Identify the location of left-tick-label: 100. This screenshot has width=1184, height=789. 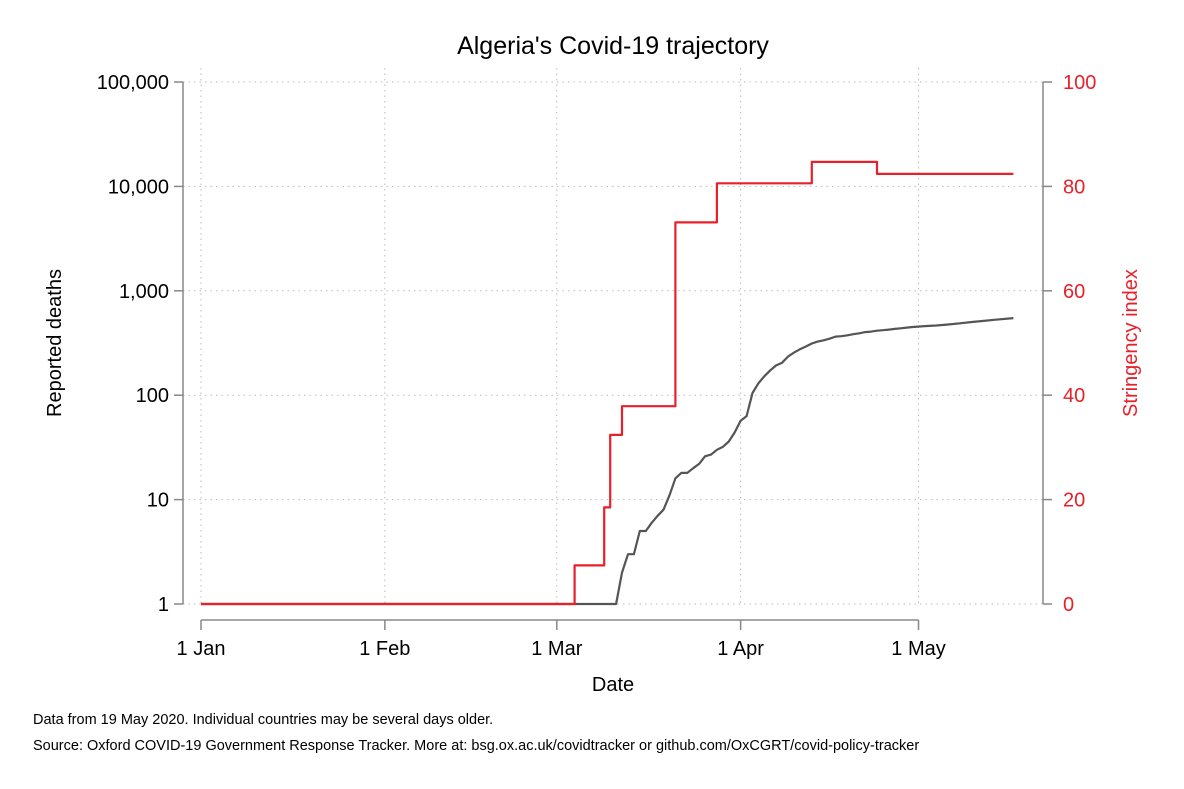
(152, 396).